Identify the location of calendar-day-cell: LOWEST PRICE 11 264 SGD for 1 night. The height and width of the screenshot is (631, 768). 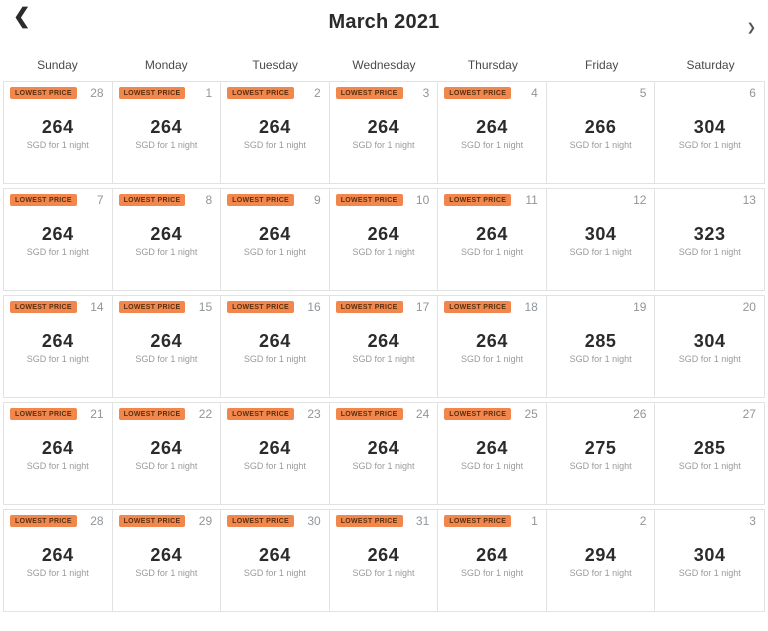
(492, 239).